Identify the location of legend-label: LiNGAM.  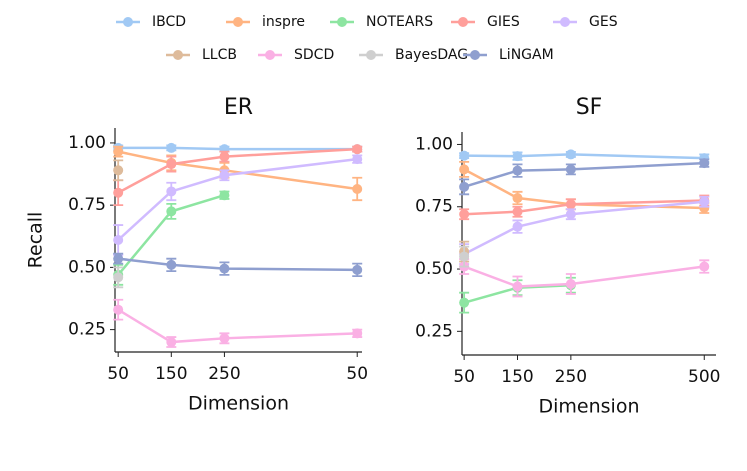
(526, 55).